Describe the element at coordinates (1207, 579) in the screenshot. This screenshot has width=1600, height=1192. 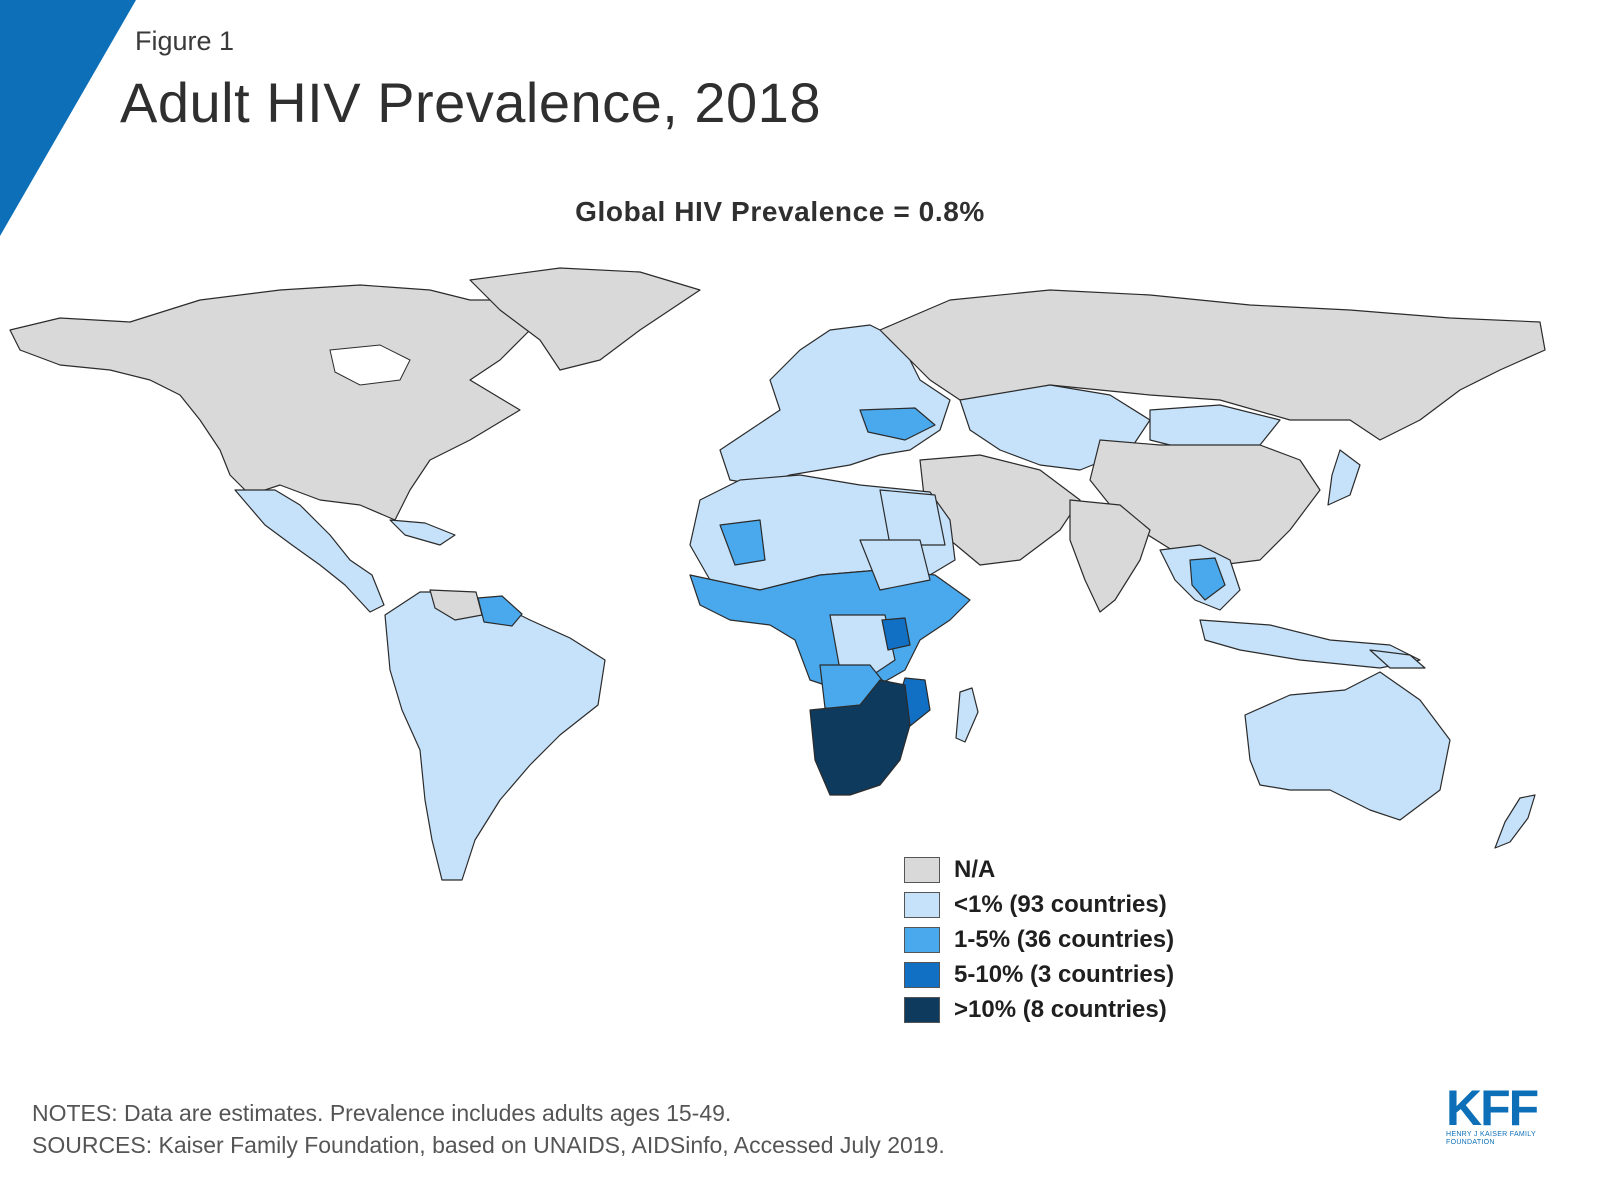
I see `region-thailand` at that location.